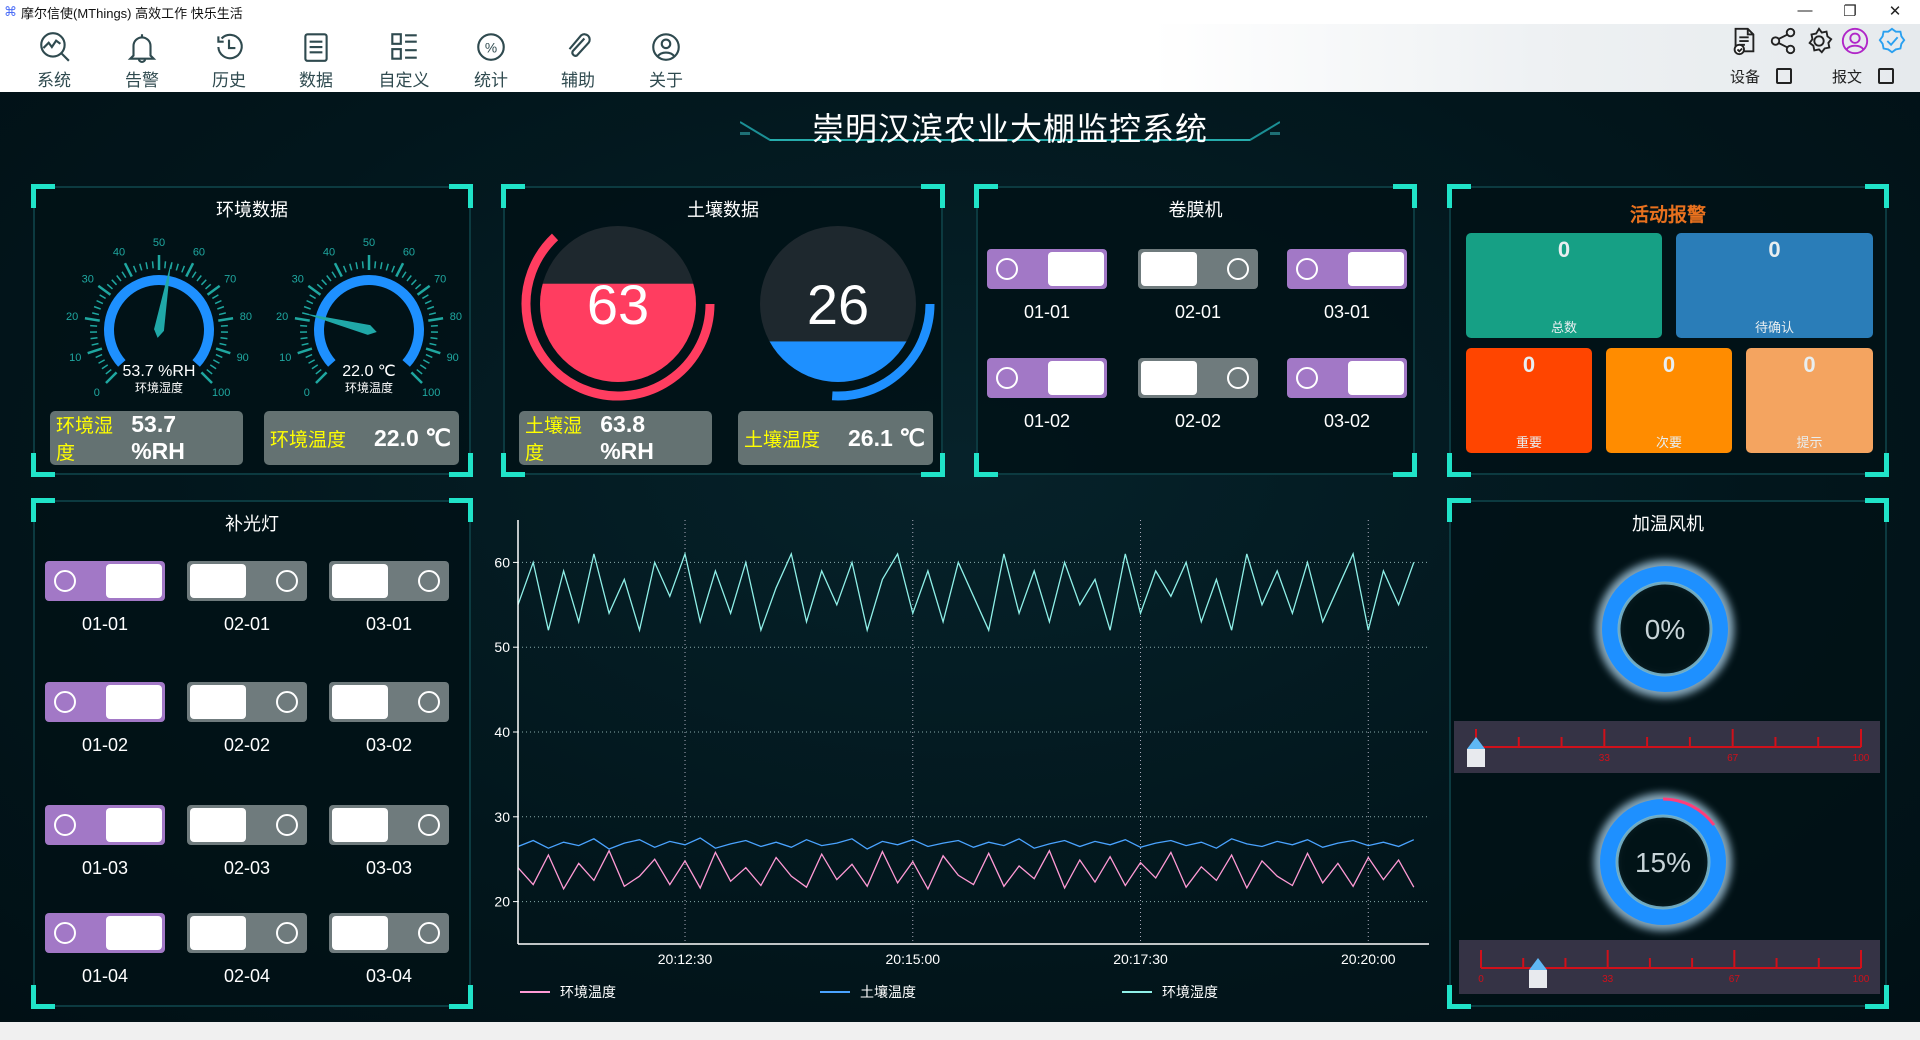 The width and height of the screenshot is (1920, 1040). What do you see at coordinates (1529, 400) in the screenshot?
I see `alarm-card-2: 0 重要` at bounding box center [1529, 400].